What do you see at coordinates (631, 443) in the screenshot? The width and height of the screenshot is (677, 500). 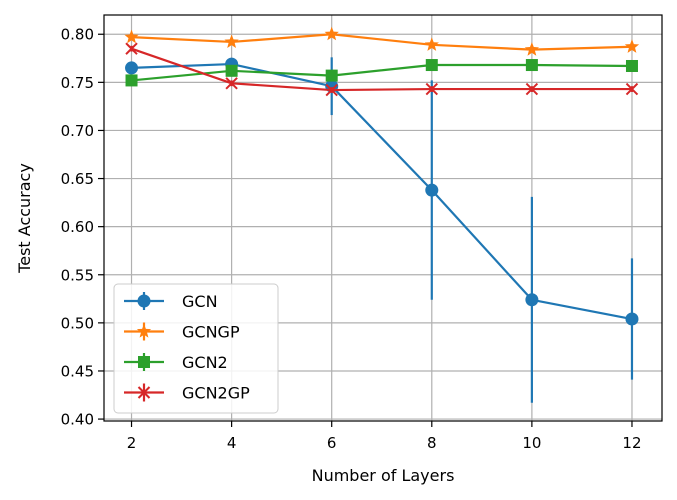 I see `x-tick-label: 12` at bounding box center [631, 443].